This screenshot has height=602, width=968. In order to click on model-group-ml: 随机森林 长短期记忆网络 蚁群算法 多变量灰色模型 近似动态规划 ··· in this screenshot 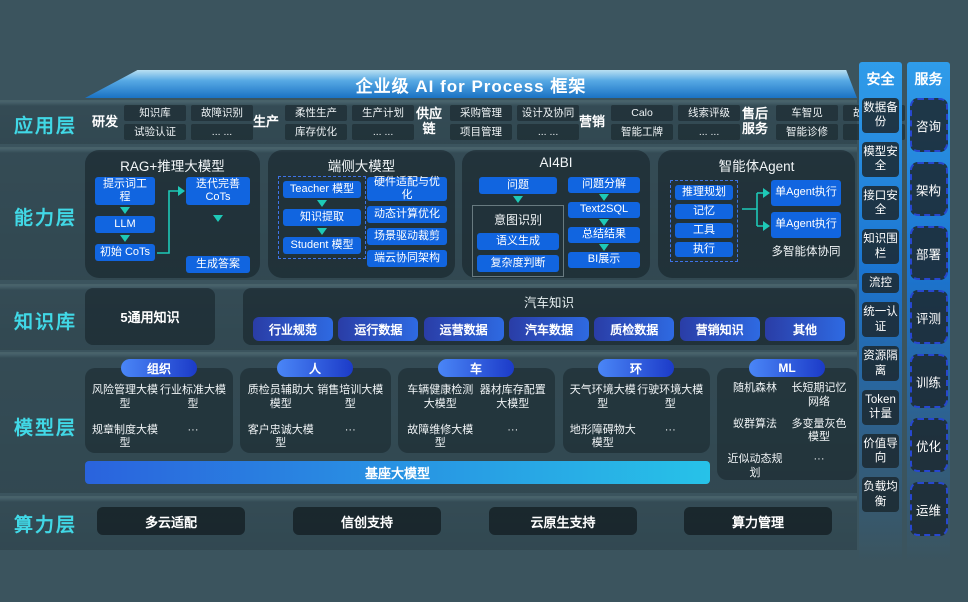, I will do `click(787, 424)`.